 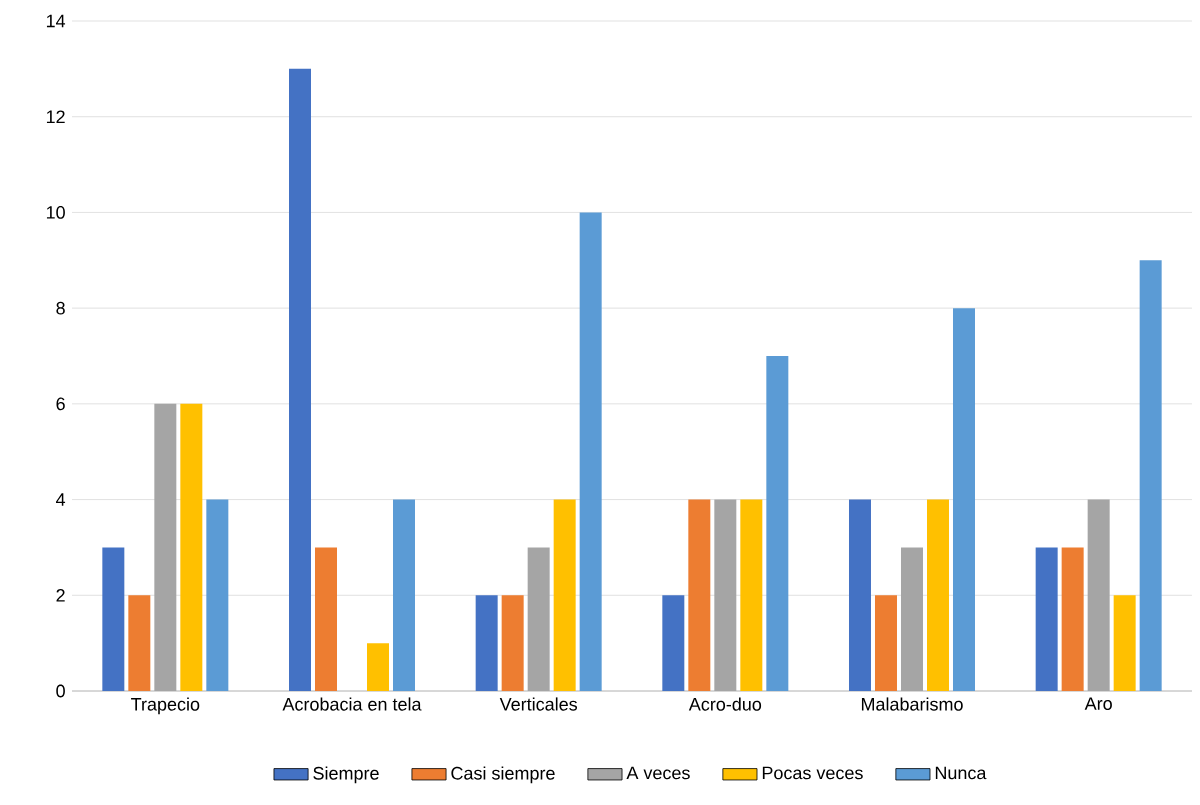 I want to click on y-tick-label: 0, so click(x=60, y=691).